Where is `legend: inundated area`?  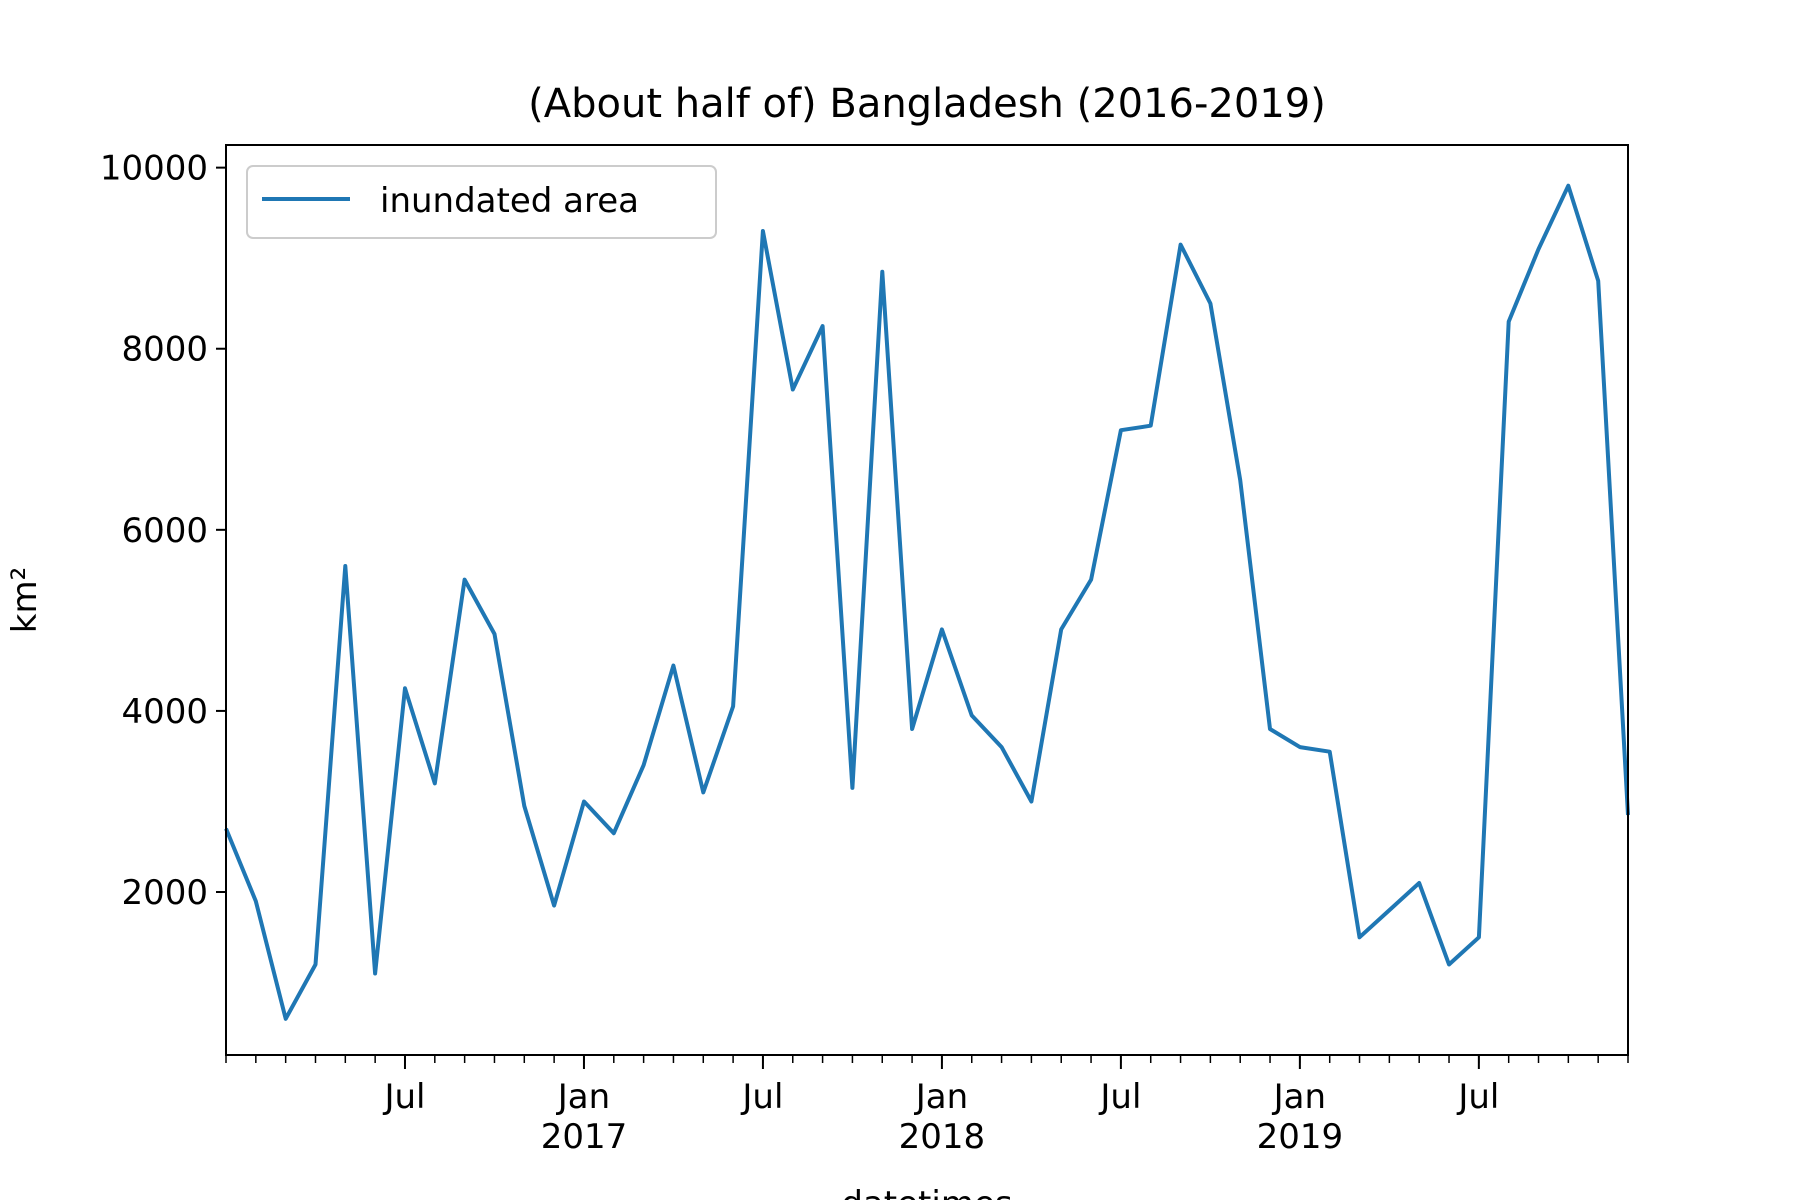 legend: inundated area is located at coordinates (481, 202).